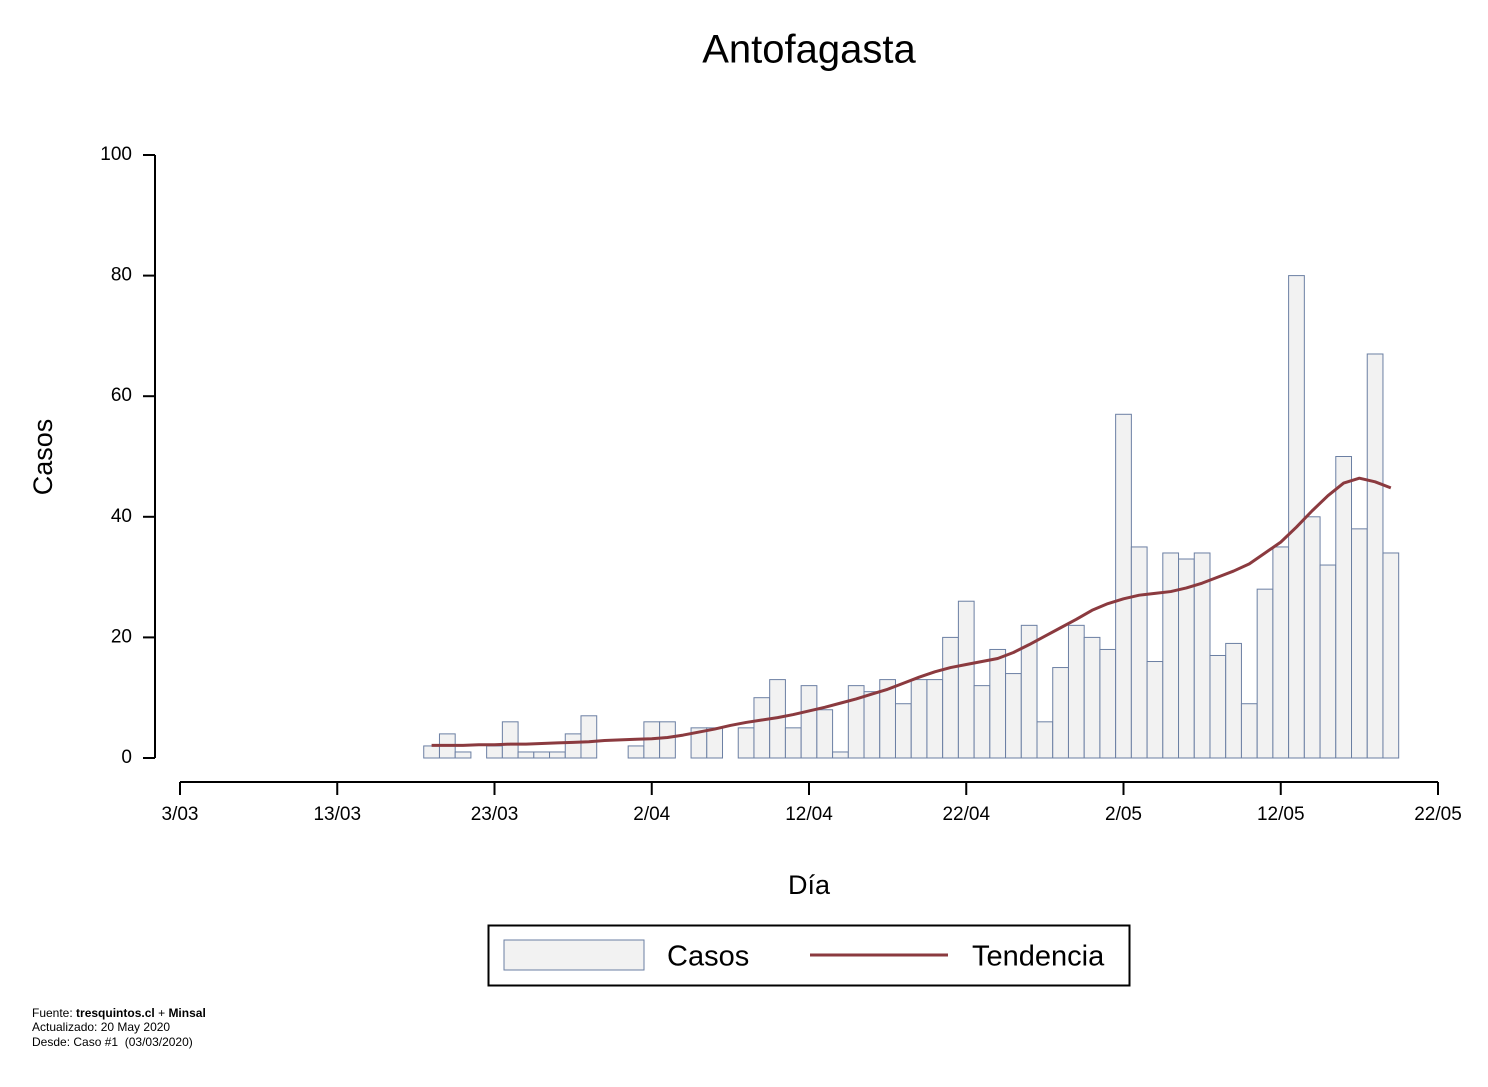 Image resolution: width=1488 pixels, height=1087 pixels. Describe the element at coordinates (116, 154) in the screenshot. I see `y-tick-label: 100` at that location.